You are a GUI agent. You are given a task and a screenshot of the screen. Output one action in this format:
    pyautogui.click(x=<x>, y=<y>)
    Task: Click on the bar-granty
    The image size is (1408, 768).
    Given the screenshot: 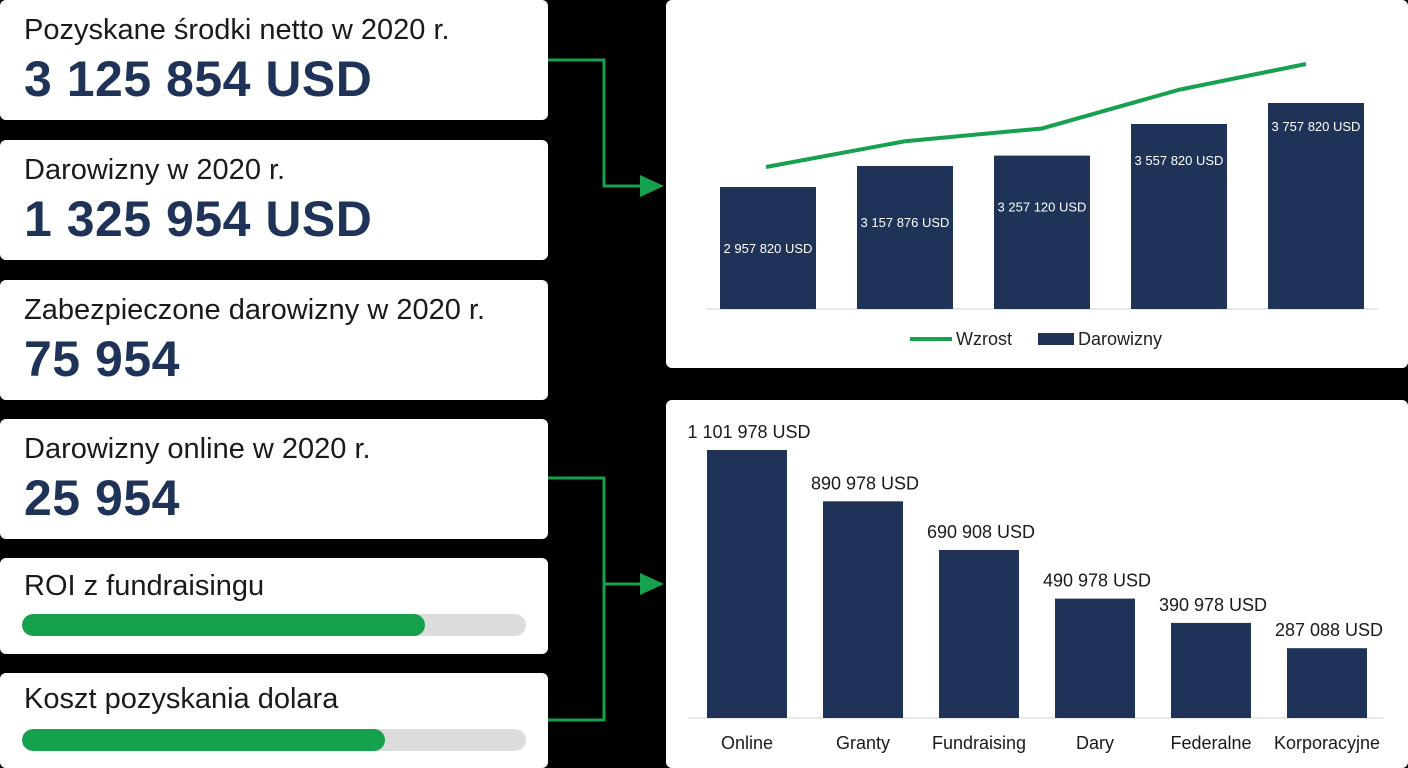 What is the action you would take?
    pyautogui.click(x=863, y=609)
    